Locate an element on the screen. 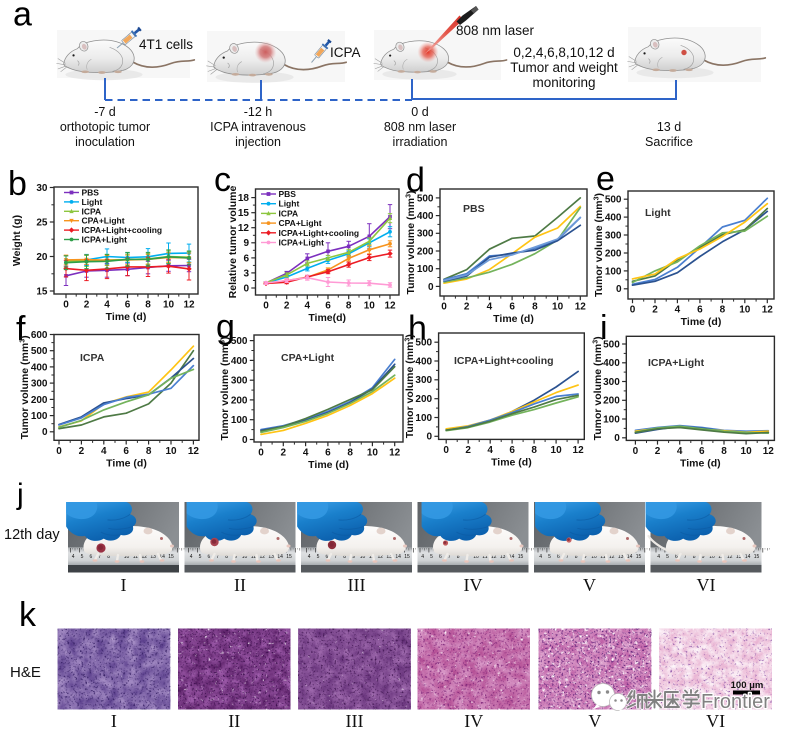 The height and width of the screenshot is (735, 798). svg-text: 13 d is located at coordinates (669, 127).